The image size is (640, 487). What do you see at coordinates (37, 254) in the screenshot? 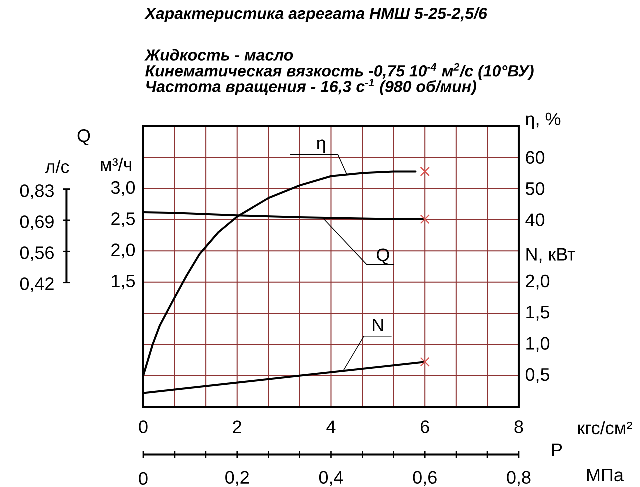
I see `text: 0,56` at bounding box center [37, 254].